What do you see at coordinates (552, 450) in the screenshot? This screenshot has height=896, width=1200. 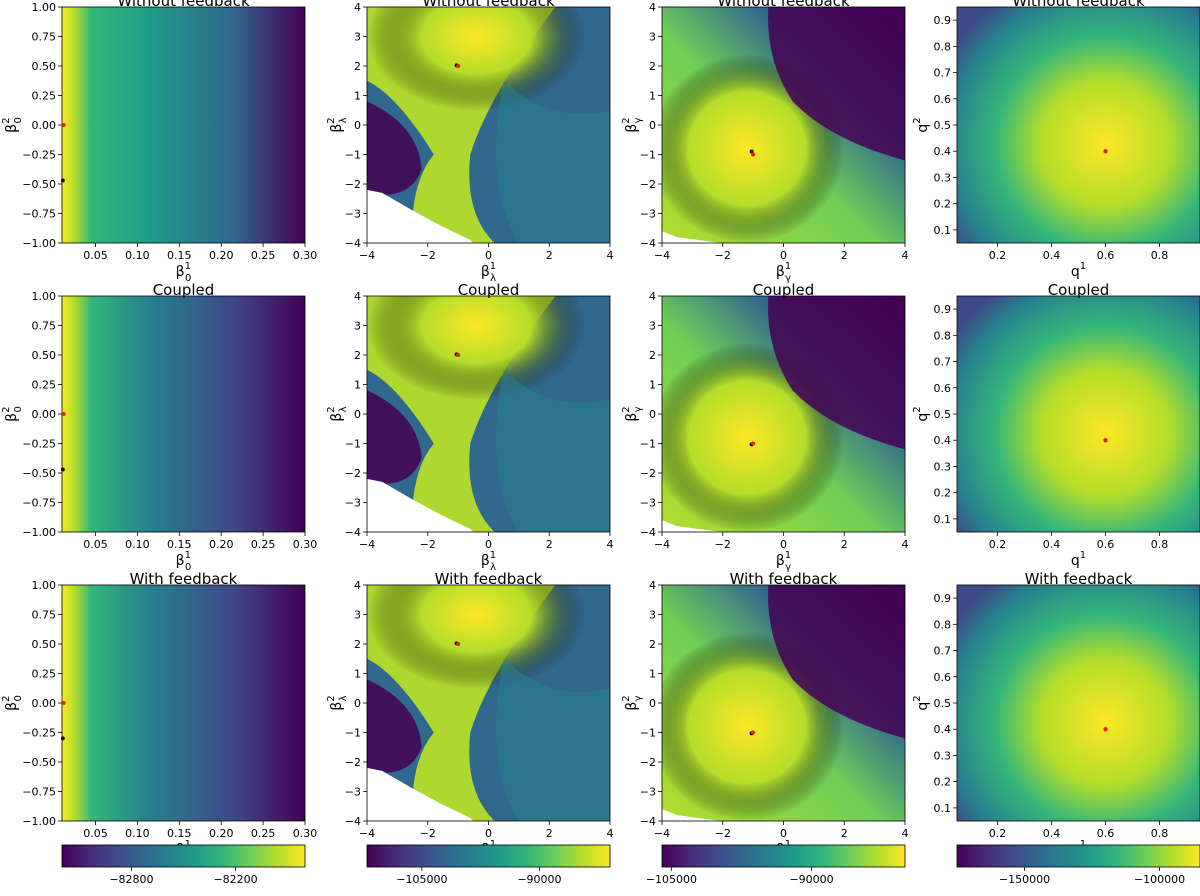 I see `mid-region` at bounding box center [552, 450].